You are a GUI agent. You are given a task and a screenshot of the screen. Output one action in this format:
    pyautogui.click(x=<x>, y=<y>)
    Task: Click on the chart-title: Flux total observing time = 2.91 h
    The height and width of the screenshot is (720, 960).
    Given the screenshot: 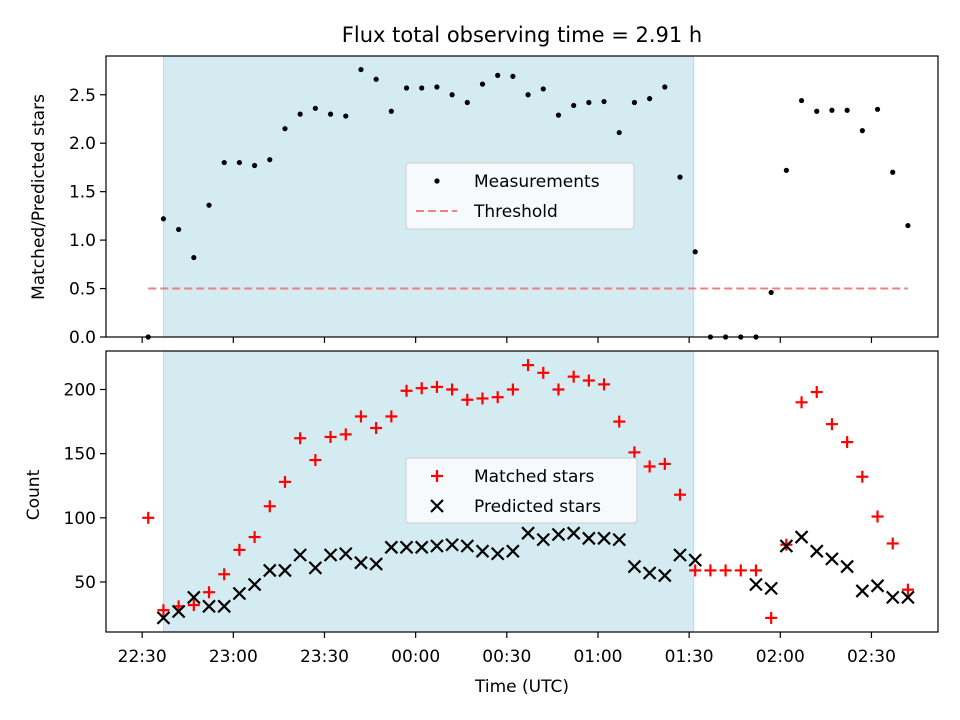 What is the action you would take?
    pyautogui.click(x=522, y=35)
    